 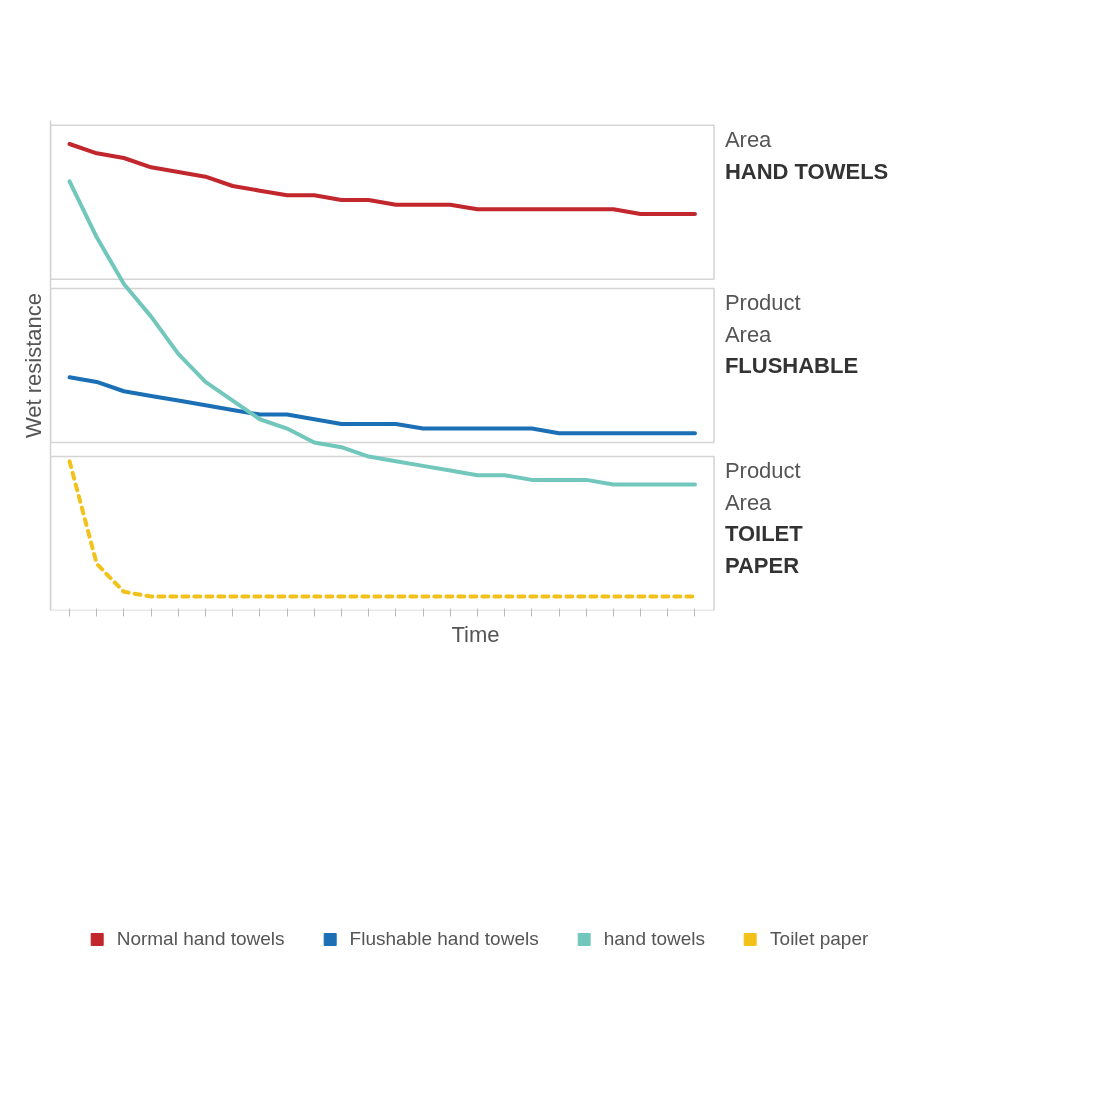 I want to click on x-axis-title: Time, so click(x=475, y=634).